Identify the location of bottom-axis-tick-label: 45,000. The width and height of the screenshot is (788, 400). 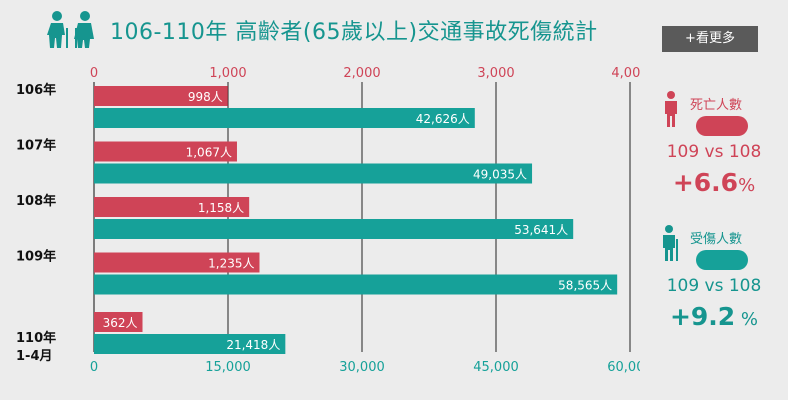
(496, 367).